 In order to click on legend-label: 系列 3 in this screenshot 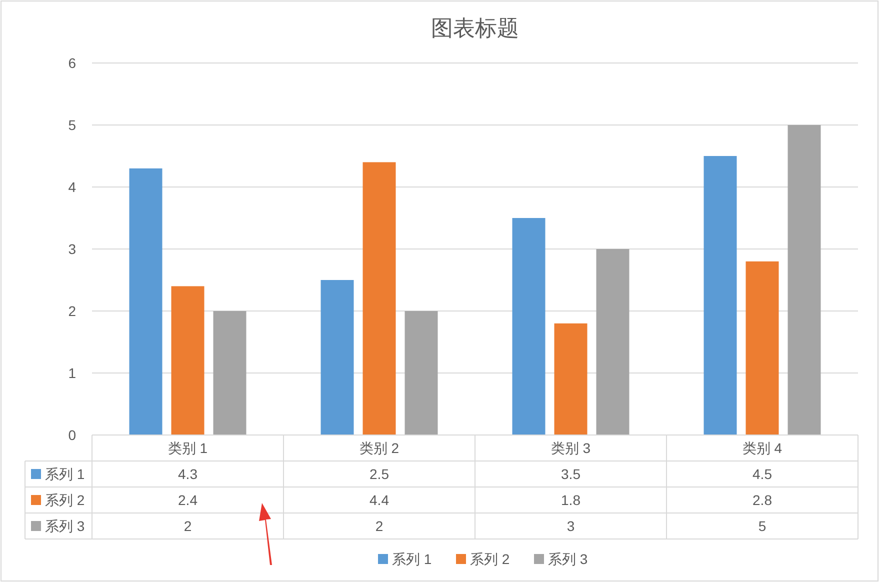, I will do `click(568, 559)`.